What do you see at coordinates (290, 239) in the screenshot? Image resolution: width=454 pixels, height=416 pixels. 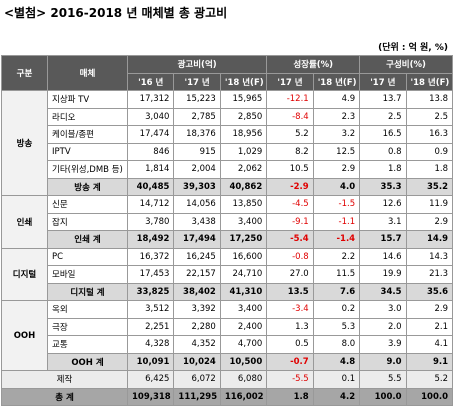 I see `value-cell: -5.4` at bounding box center [290, 239].